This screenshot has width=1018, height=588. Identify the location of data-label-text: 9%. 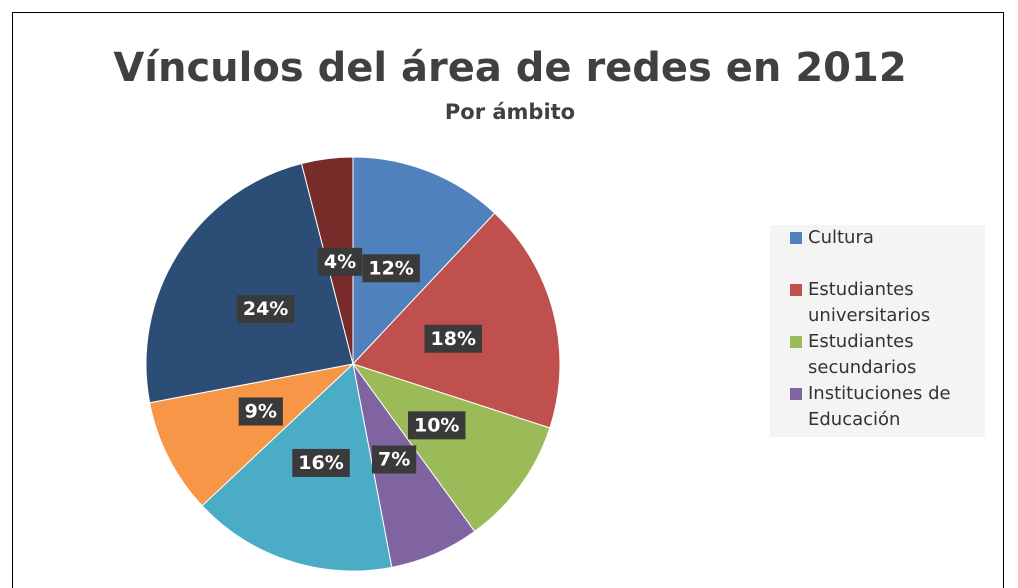
(261, 411).